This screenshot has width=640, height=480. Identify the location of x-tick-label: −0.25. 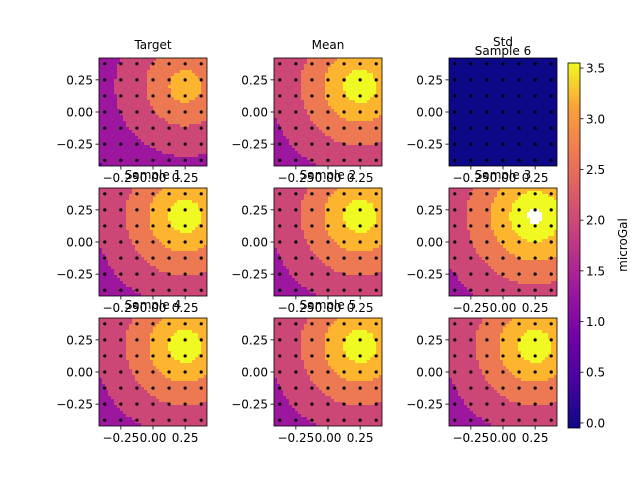
(120, 178).